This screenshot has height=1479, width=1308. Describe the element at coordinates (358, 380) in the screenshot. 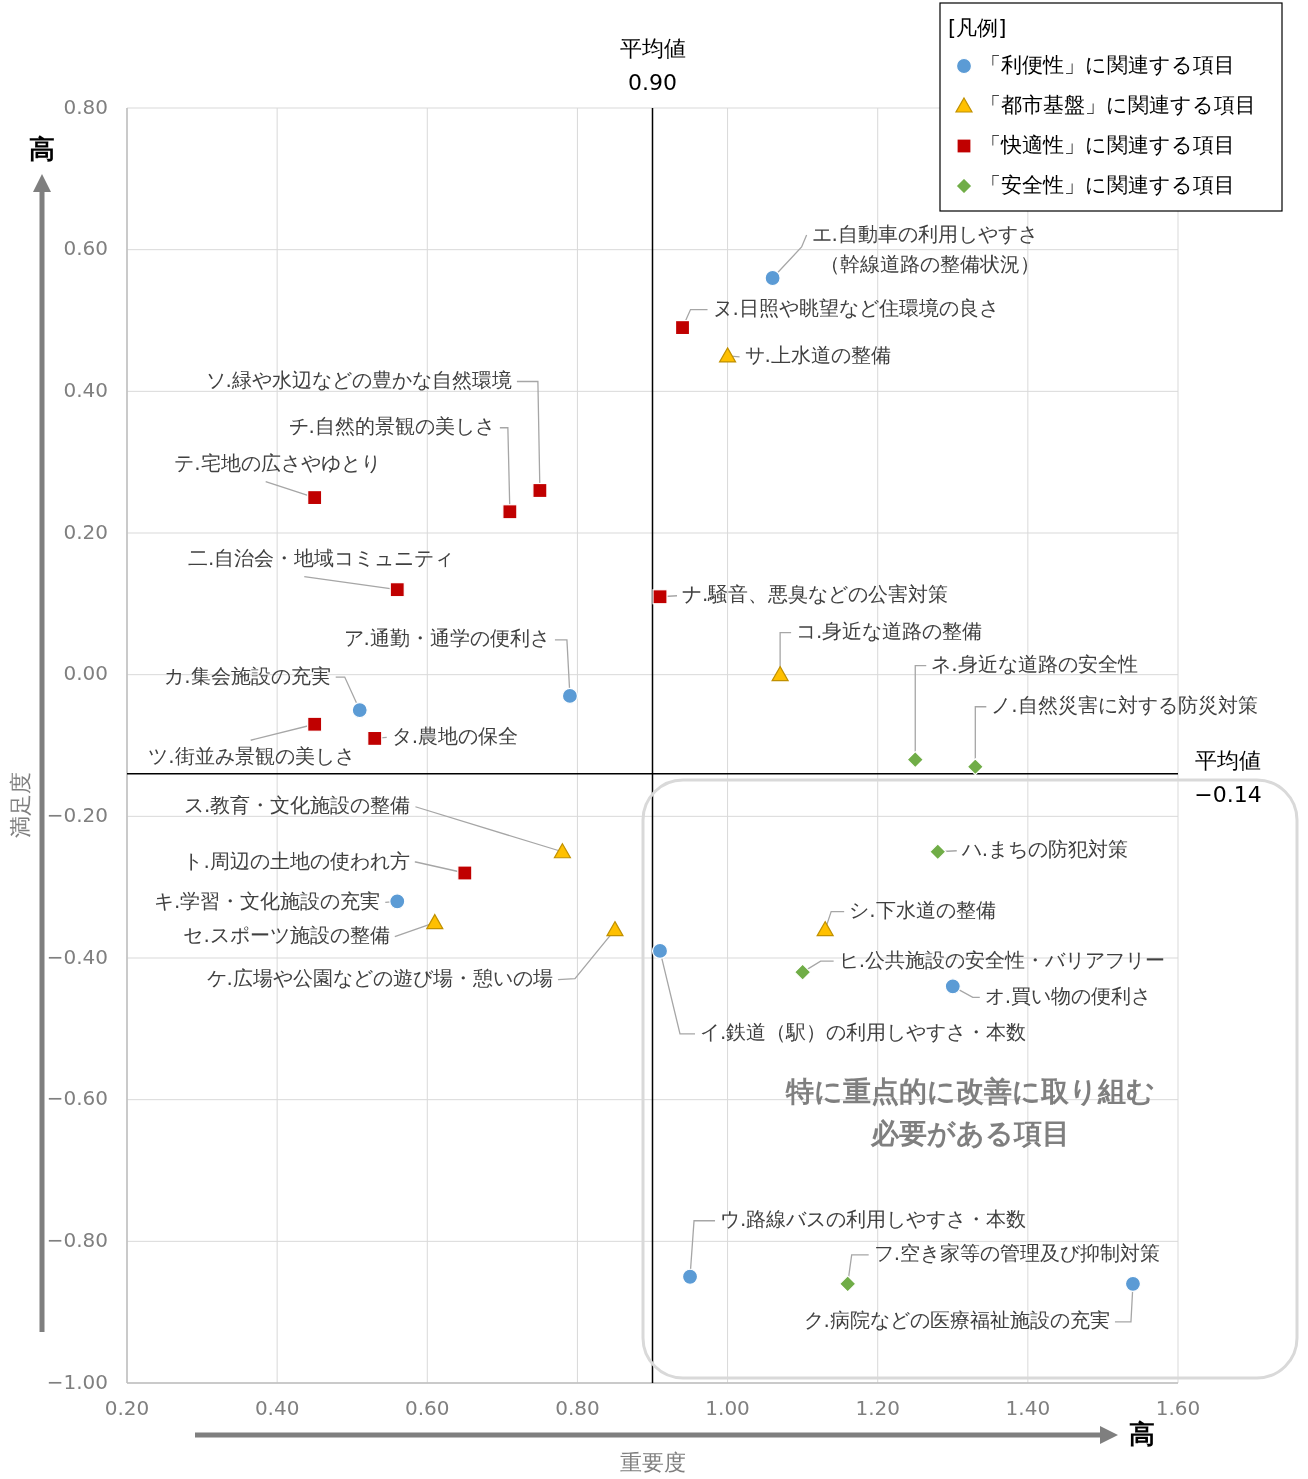

I see `annotation: ソ.緑や水辺などの豊かな自然環境` at that location.